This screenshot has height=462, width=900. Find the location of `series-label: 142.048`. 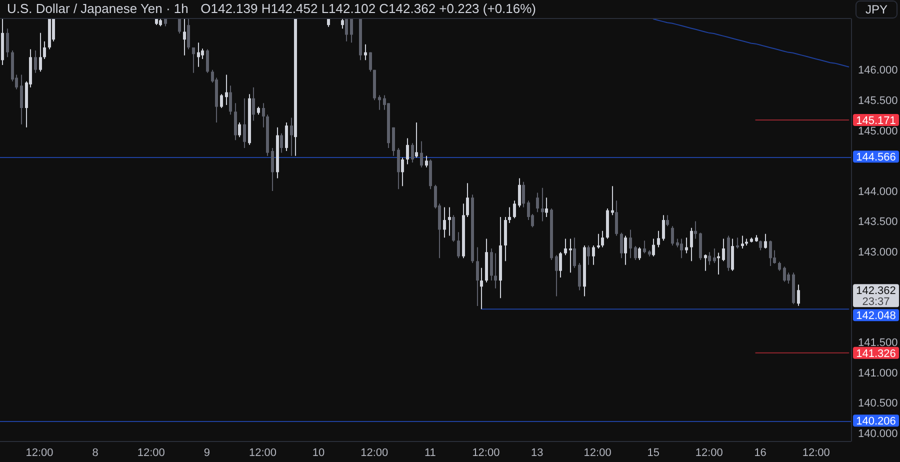

series-label: 142.048 is located at coordinates (876, 316).